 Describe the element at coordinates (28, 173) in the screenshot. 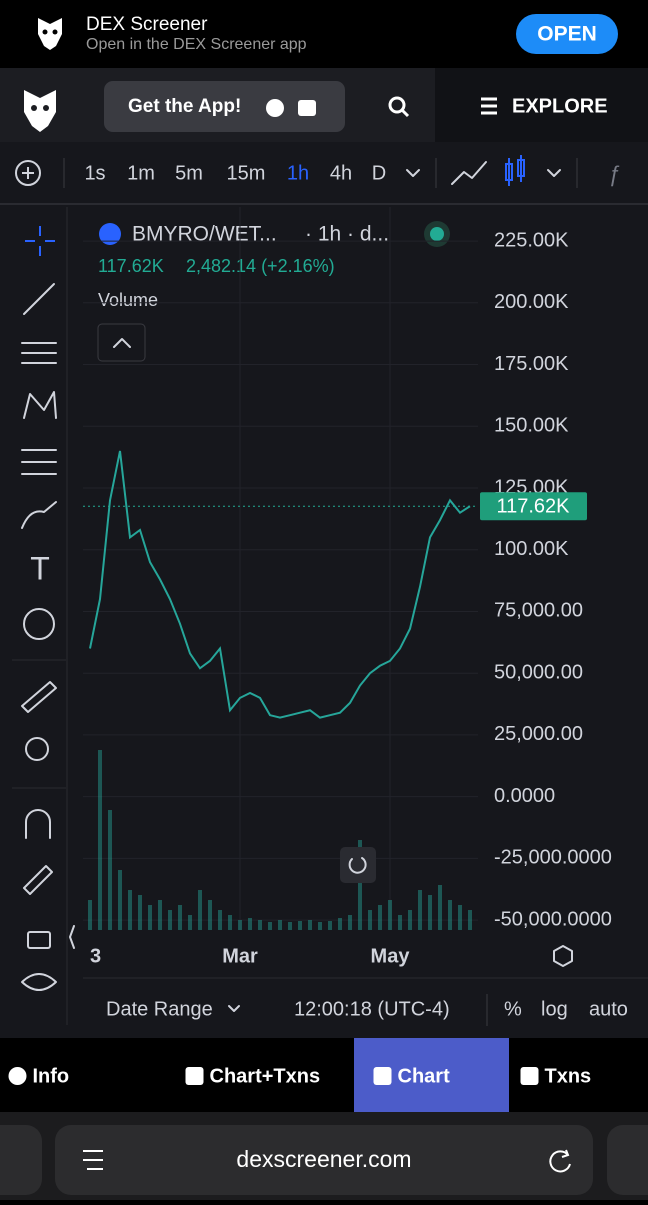

I see `add-indicator` at that location.